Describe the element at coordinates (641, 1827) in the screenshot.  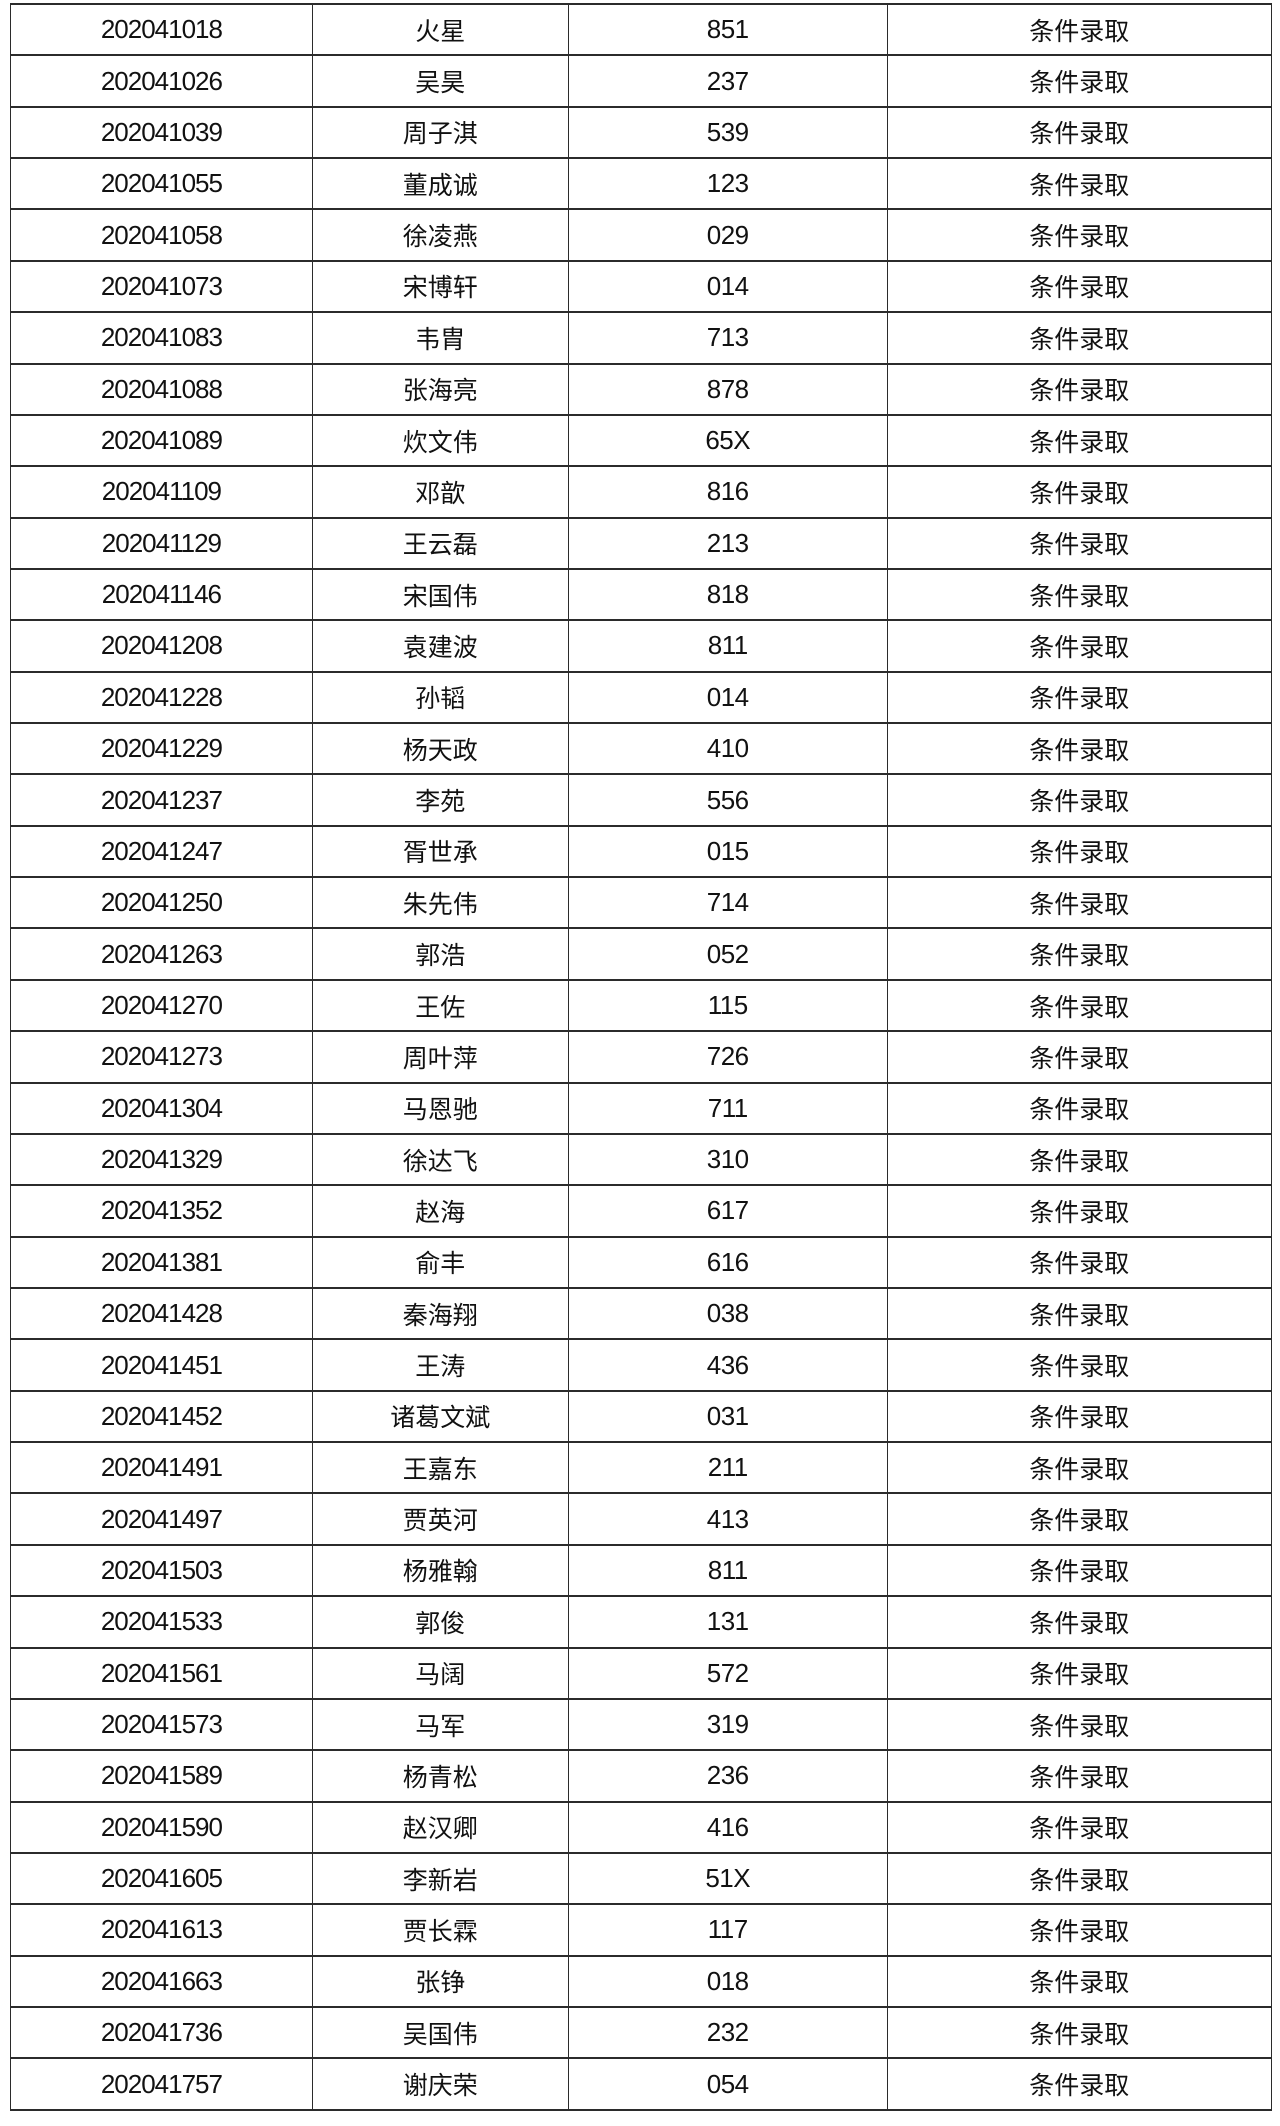
I see `table-row: 202041590 赵汉卿 416 条件录取` at that location.